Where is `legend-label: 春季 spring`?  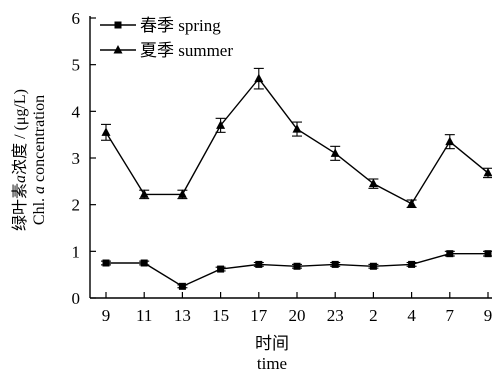 legend-label: 春季 spring is located at coordinates (180, 25).